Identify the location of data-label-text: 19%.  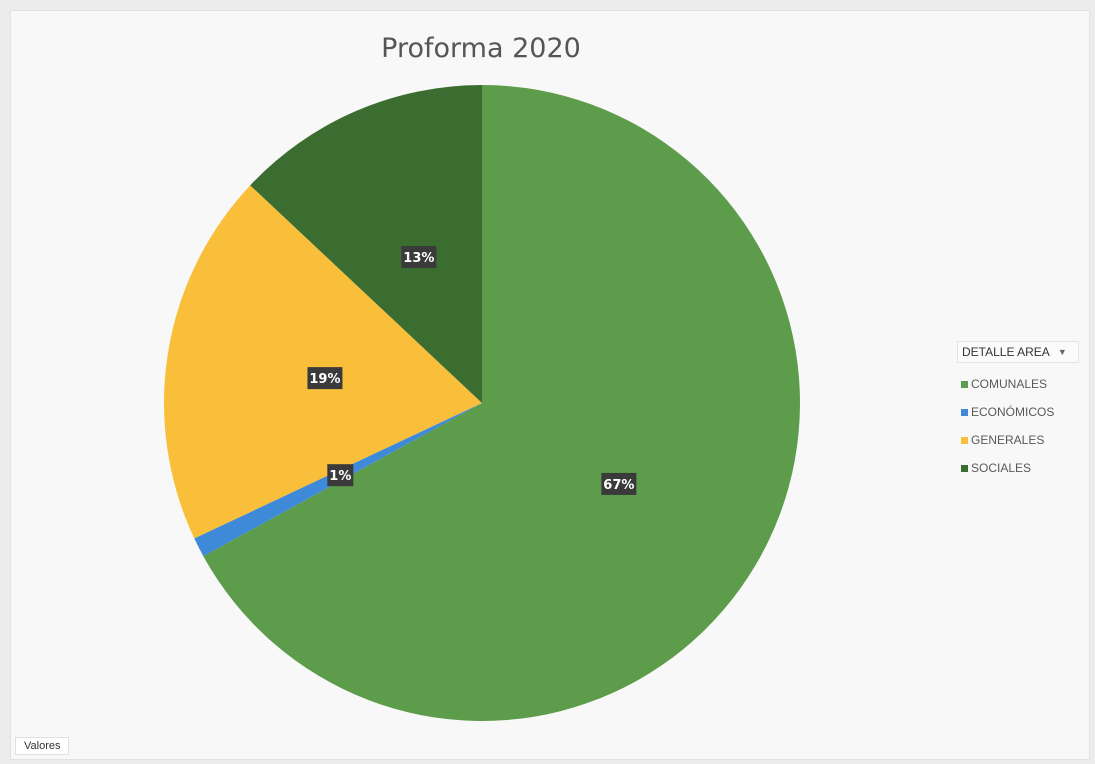
(324, 379).